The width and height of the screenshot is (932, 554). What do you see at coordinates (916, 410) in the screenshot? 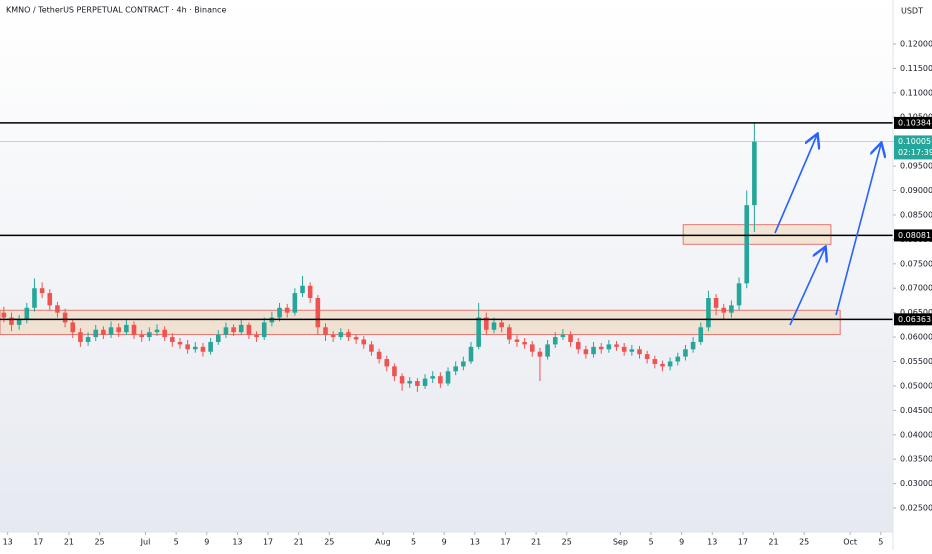
I see `y-tick-label: 0.04500` at bounding box center [916, 410].